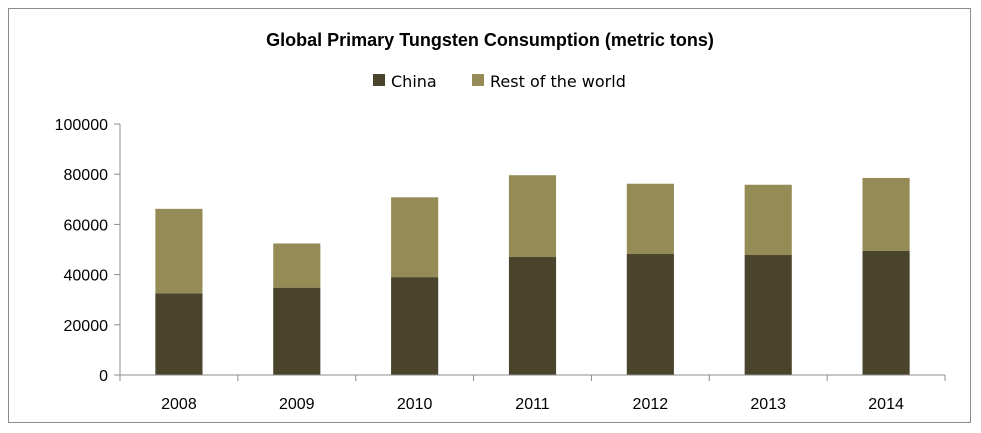  I want to click on legend-swatch-rest-of-world, so click(478, 80).